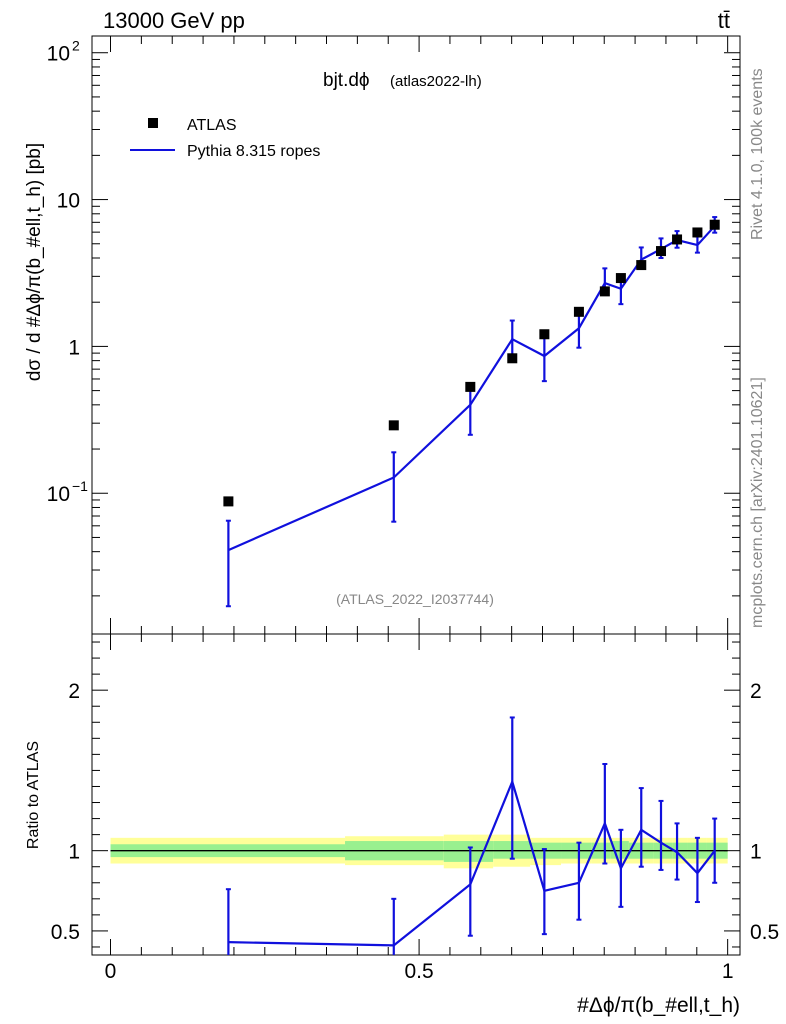 The width and height of the screenshot is (786, 1024). I want to click on legend-marker-atlas, so click(153, 123).